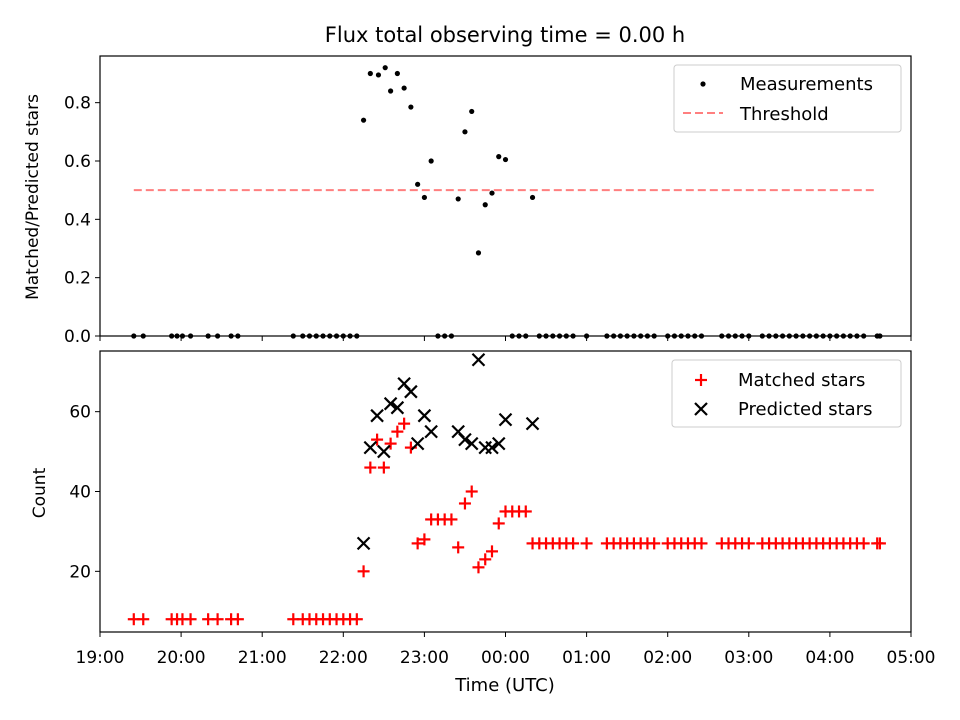 This screenshot has width=960, height=720. What do you see at coordinates (748, 658) in the screenshot?
I see `bottom-x-tick-label: 03:00` at bounding box center [748, 658].